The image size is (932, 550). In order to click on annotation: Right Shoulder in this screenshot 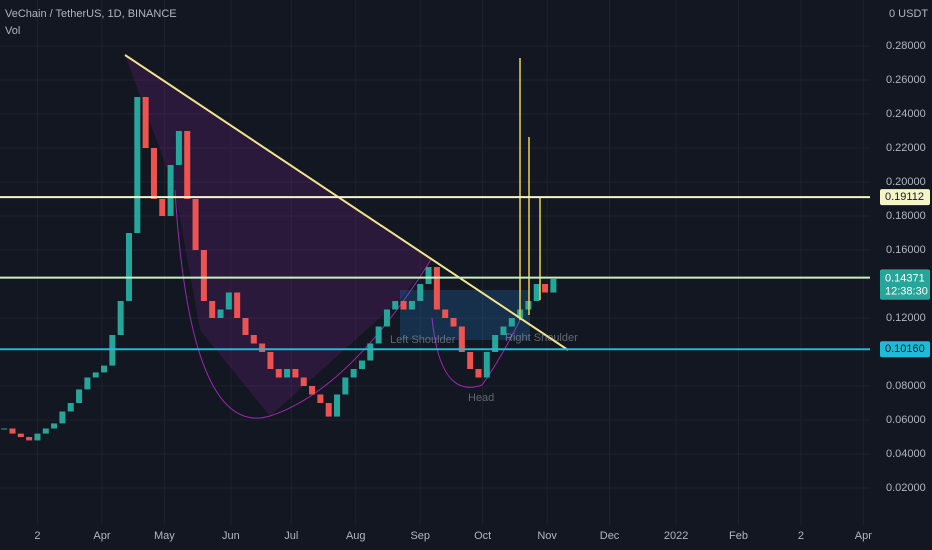, I will do `click(541, 338)`.